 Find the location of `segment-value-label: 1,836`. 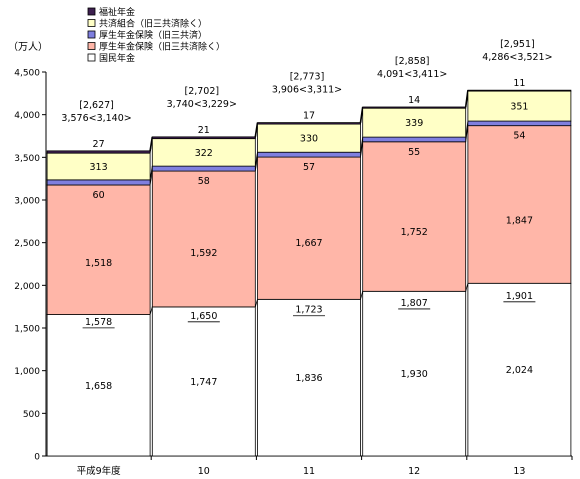

segment-value-label: 1,836 is located at coordinates (308, 378).